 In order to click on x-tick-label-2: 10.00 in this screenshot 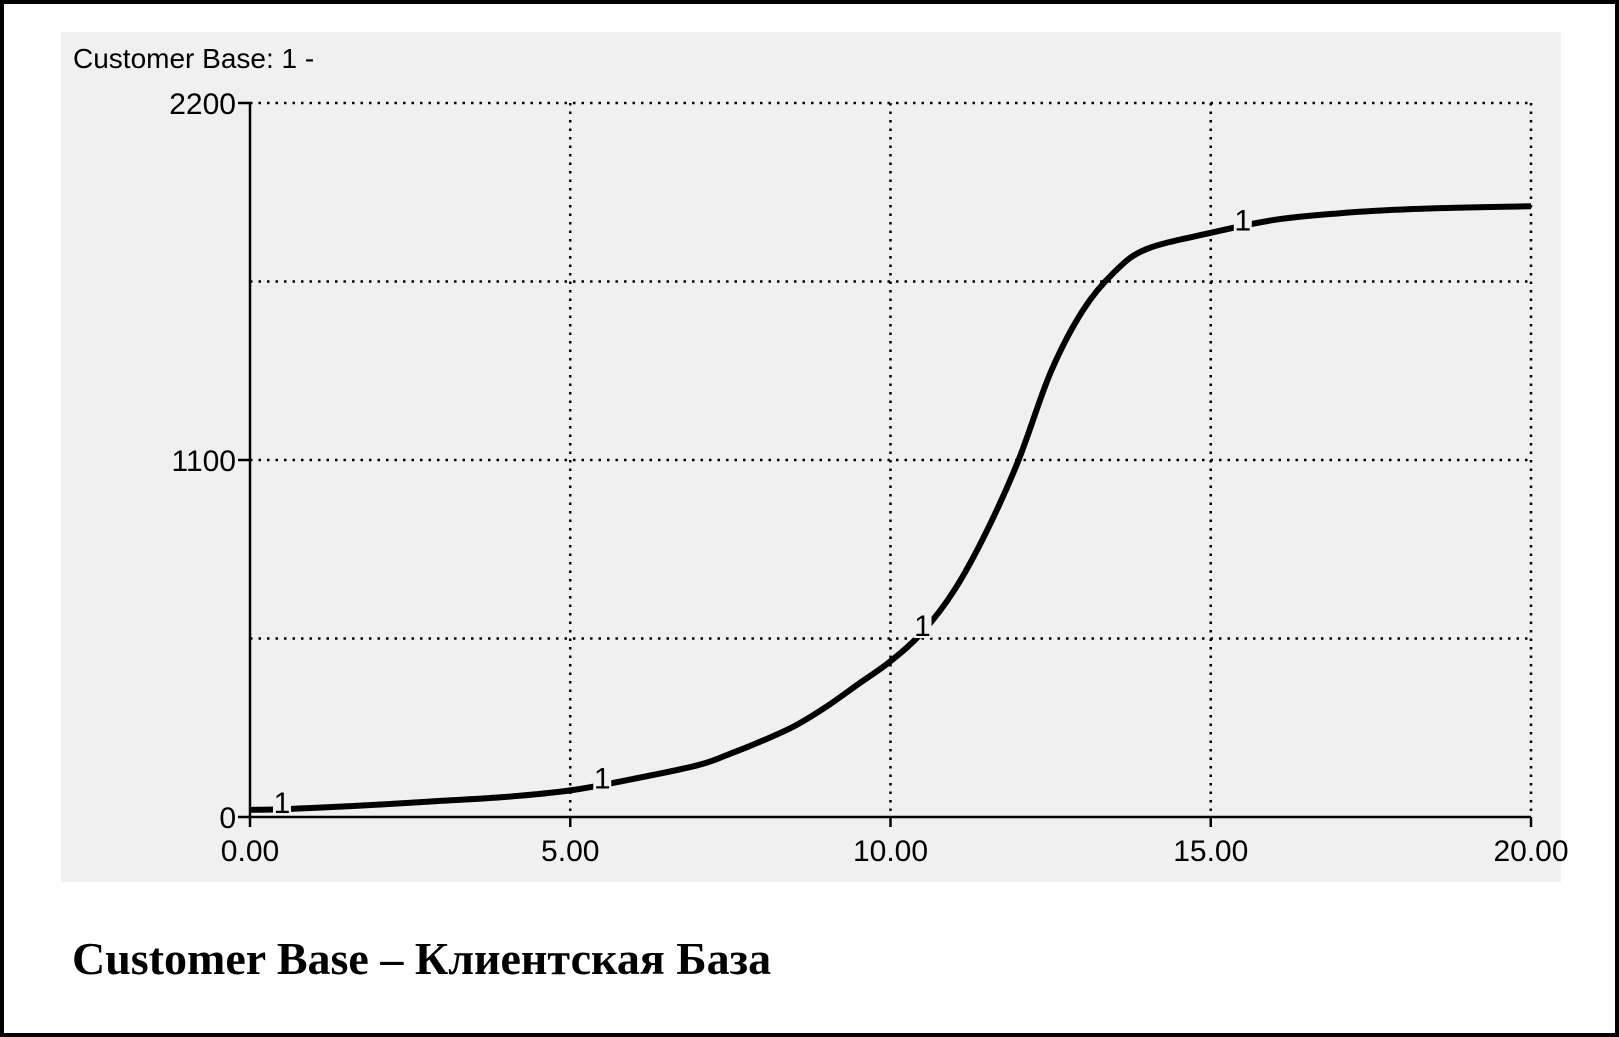, I will do `click(890, 851)`.